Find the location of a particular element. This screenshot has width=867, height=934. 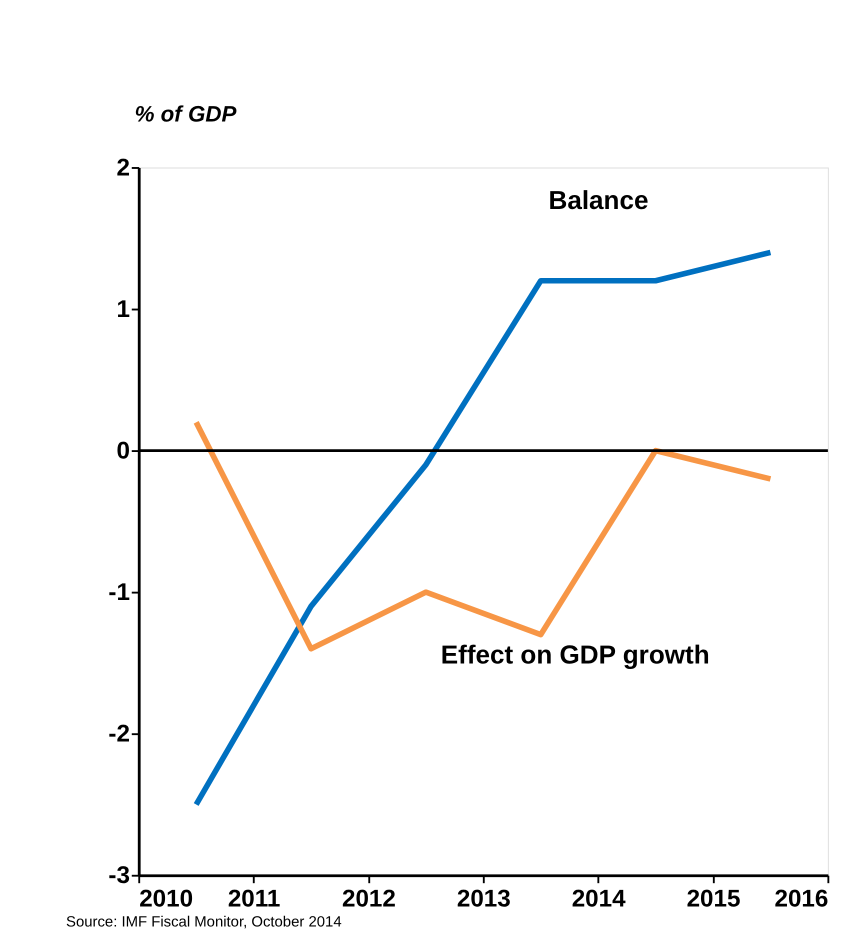

y-tick-label: -3 is located at coordinates (119, 876).